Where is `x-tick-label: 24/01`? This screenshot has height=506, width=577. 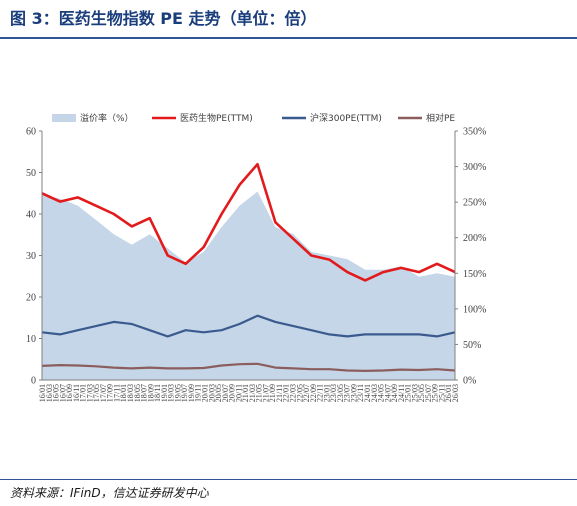 x-tick-label: 24/01 is located at coordinates (367, 393).